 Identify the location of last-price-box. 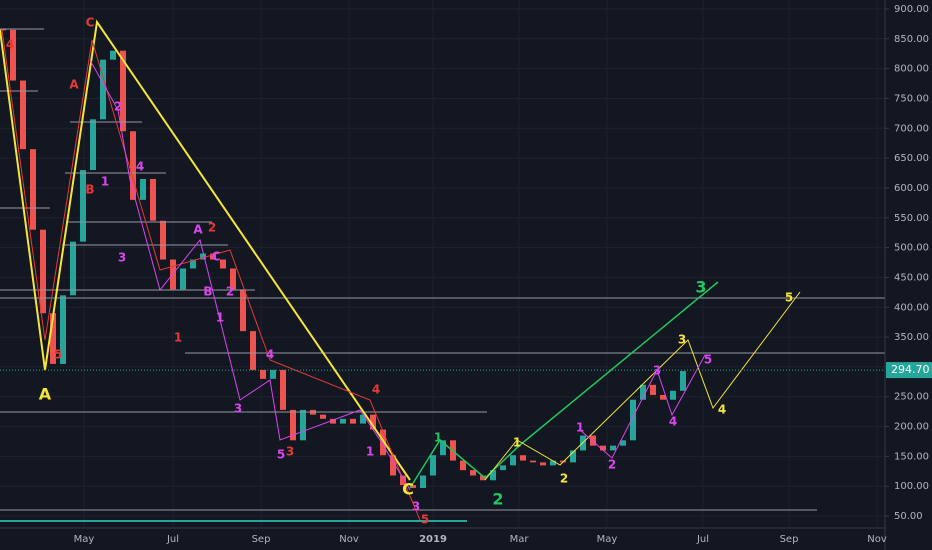
(909, 370).